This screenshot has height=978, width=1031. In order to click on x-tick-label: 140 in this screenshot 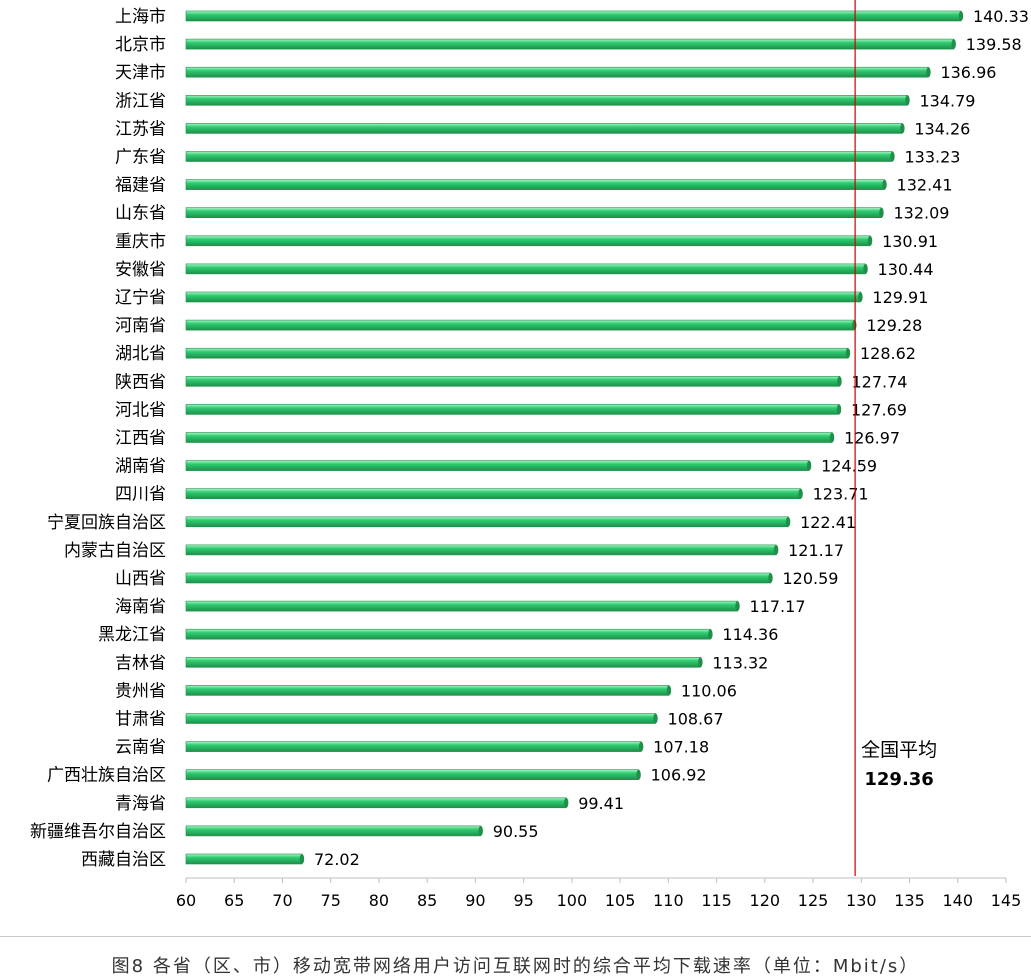, I will do `click(957, 900)`.